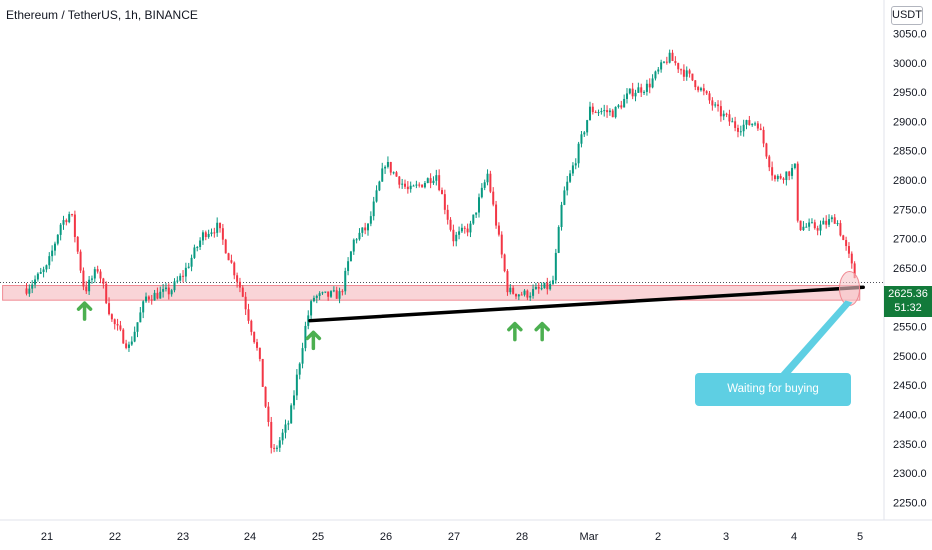 This screenshot has height=550, width=932. I want to click on x-tick-label: 21, so click(47, 537).